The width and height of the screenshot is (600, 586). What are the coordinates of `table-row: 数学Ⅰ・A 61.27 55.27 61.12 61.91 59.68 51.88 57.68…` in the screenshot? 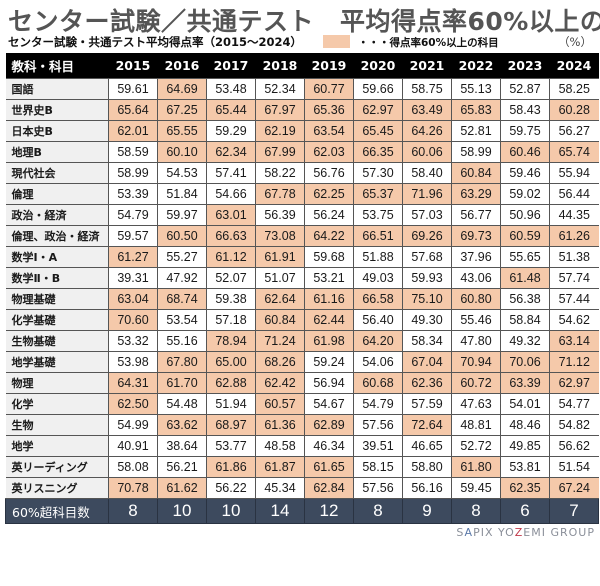 It's located at (302, 257).